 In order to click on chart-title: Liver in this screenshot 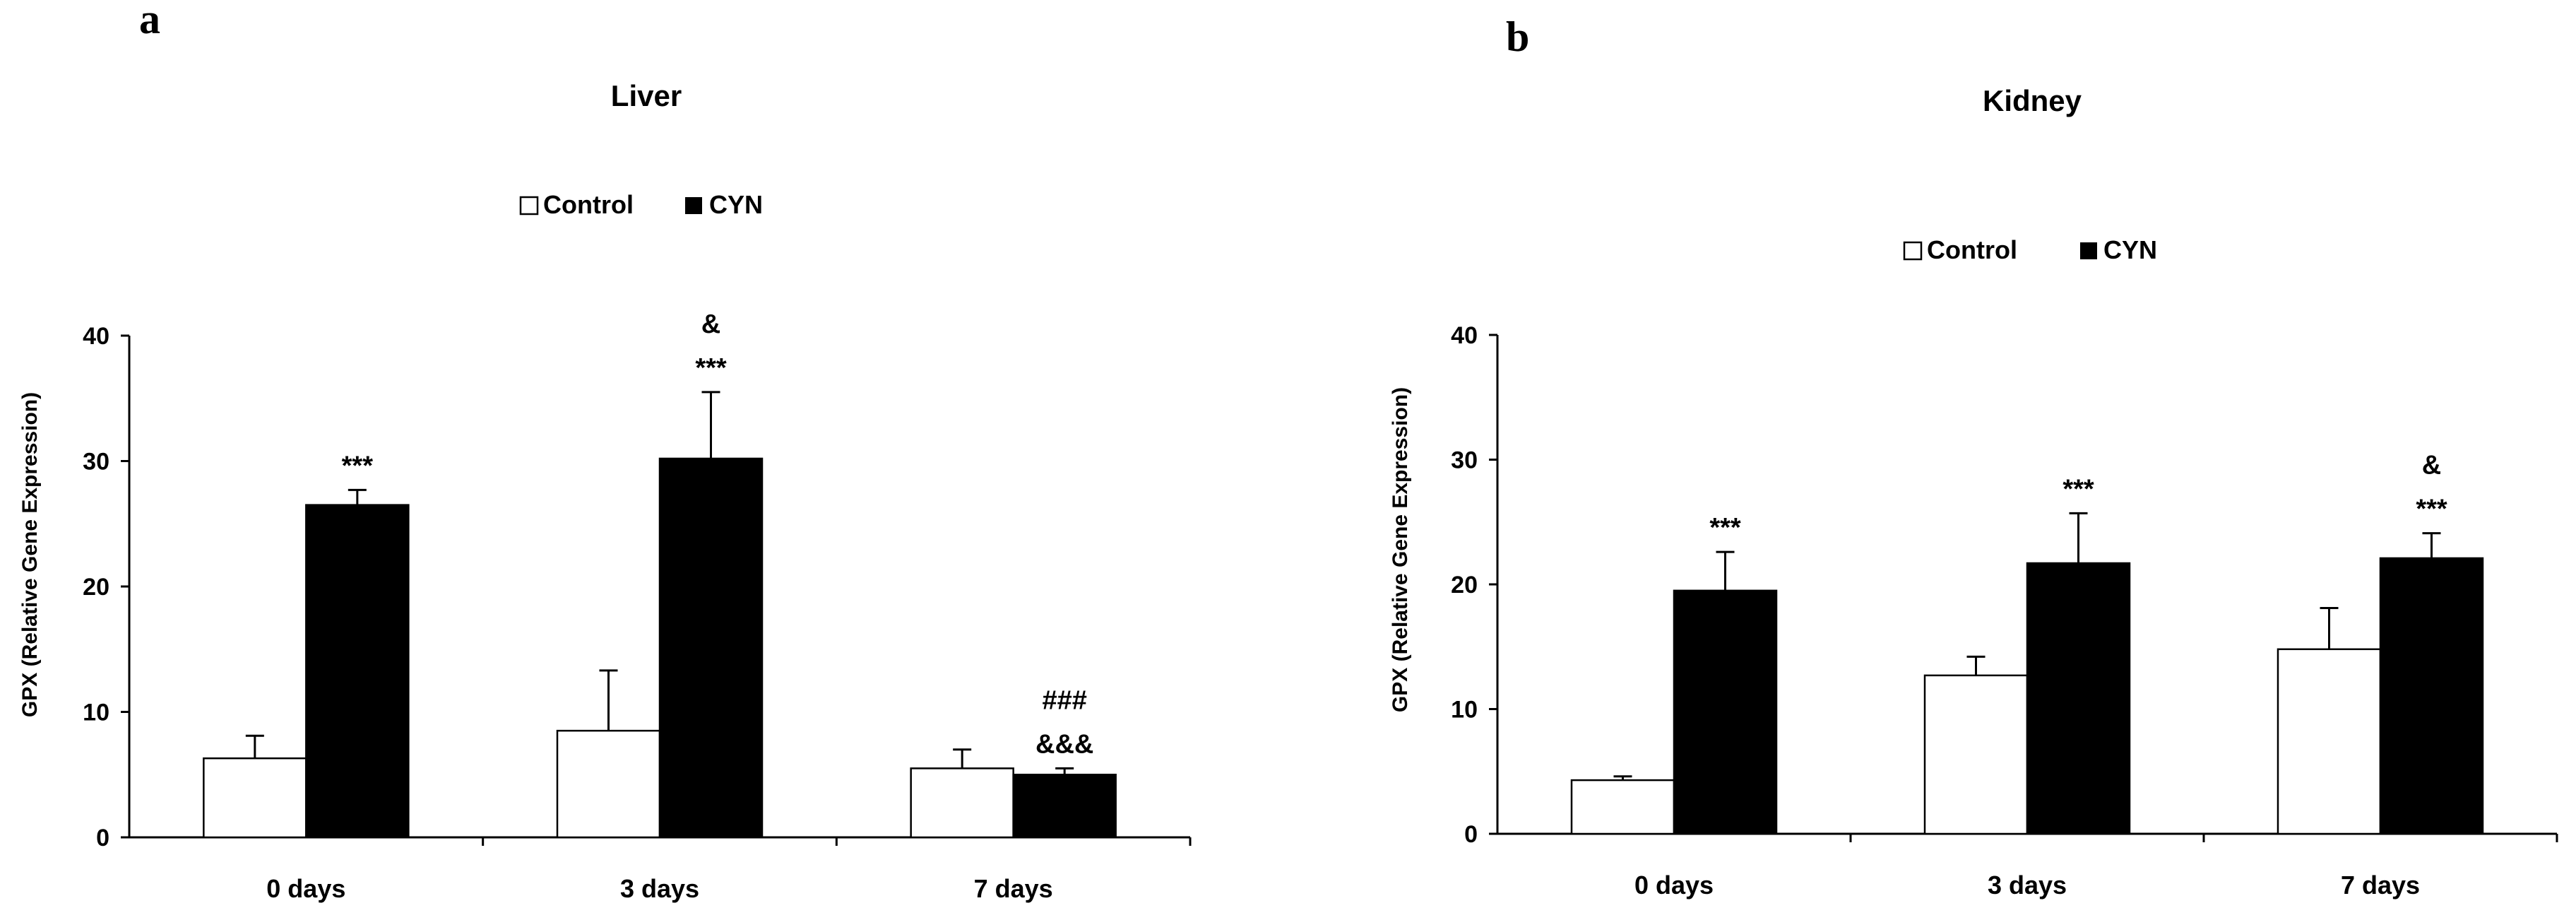, I will do `click(646, 95)`.